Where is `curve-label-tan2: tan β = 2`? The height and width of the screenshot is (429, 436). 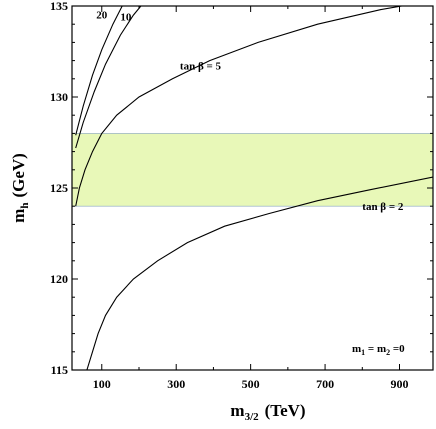
curve-label-tan2: tan β = 2 is located at coordinates (383, 207).